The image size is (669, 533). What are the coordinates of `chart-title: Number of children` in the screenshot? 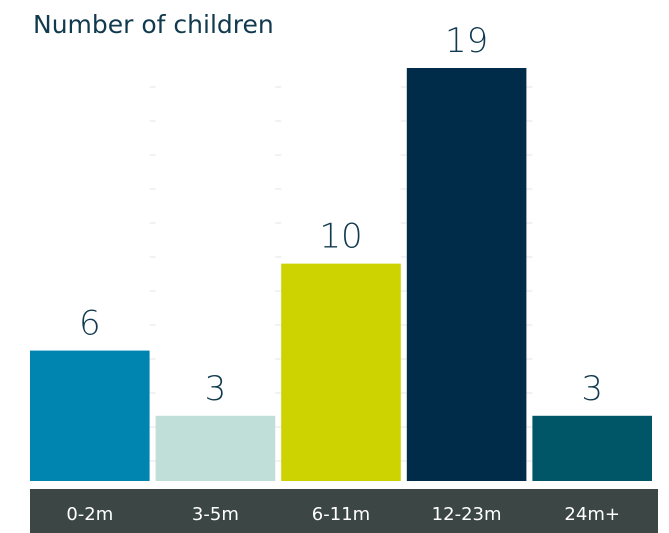 It's located at (153, 24).